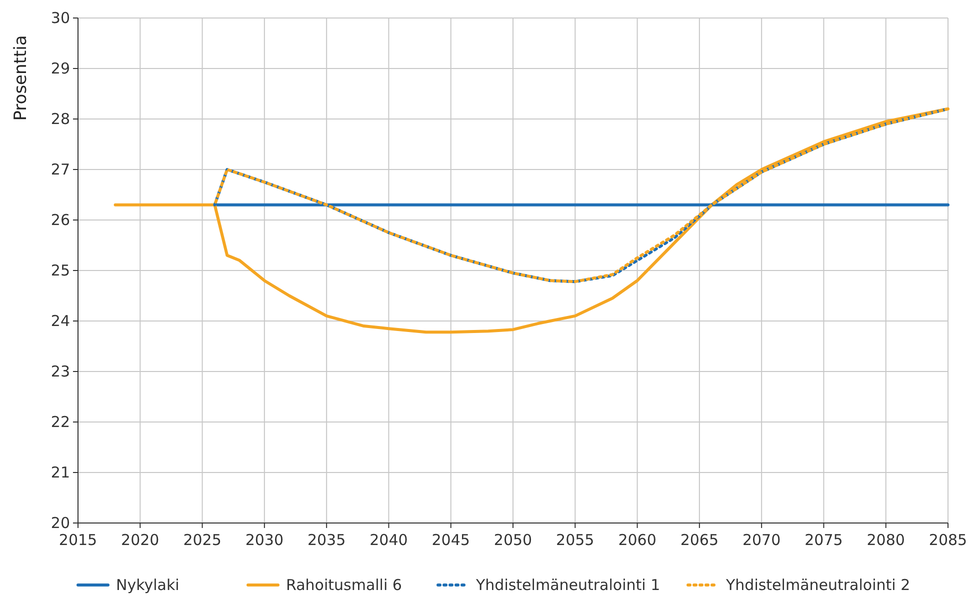  I want to click on x-tick-label: 2025, so click(202, 540).